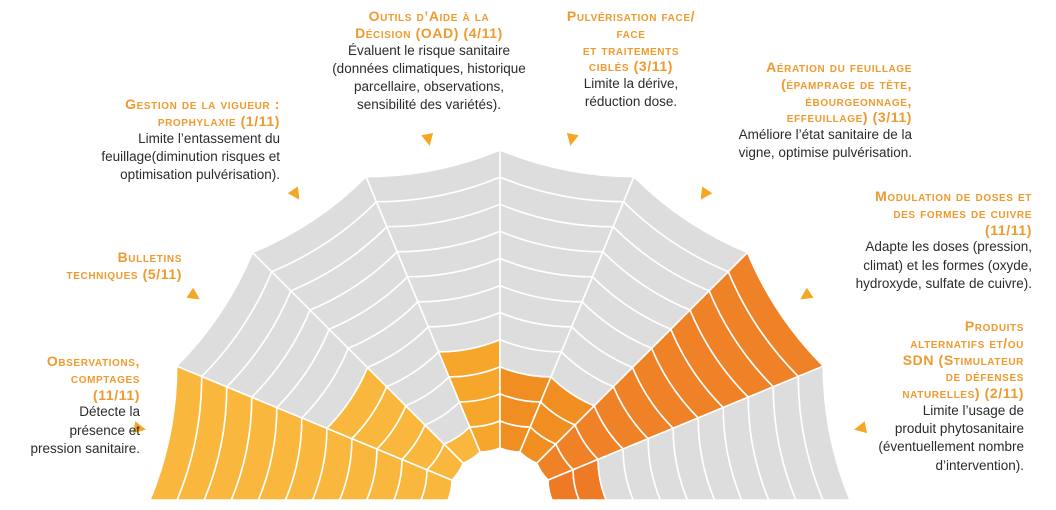 Image resolution: width=1056 pixels, height=510 pixels. I want to click on label-title: Outils d’Aide à la Décision (OAD) (4/11), so click(429, 24).